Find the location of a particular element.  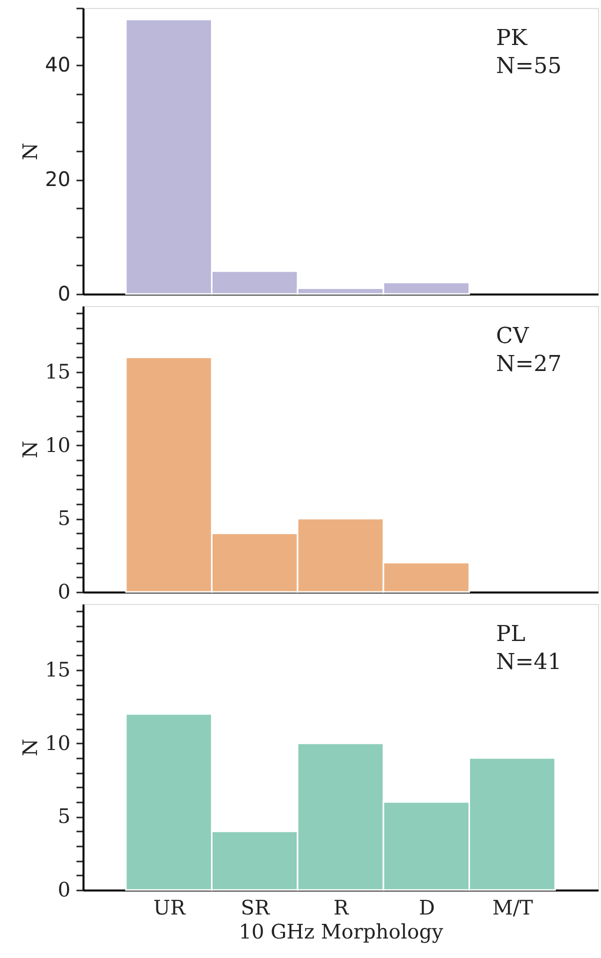

annotation: N=55 is located at coordinates (529, 66).